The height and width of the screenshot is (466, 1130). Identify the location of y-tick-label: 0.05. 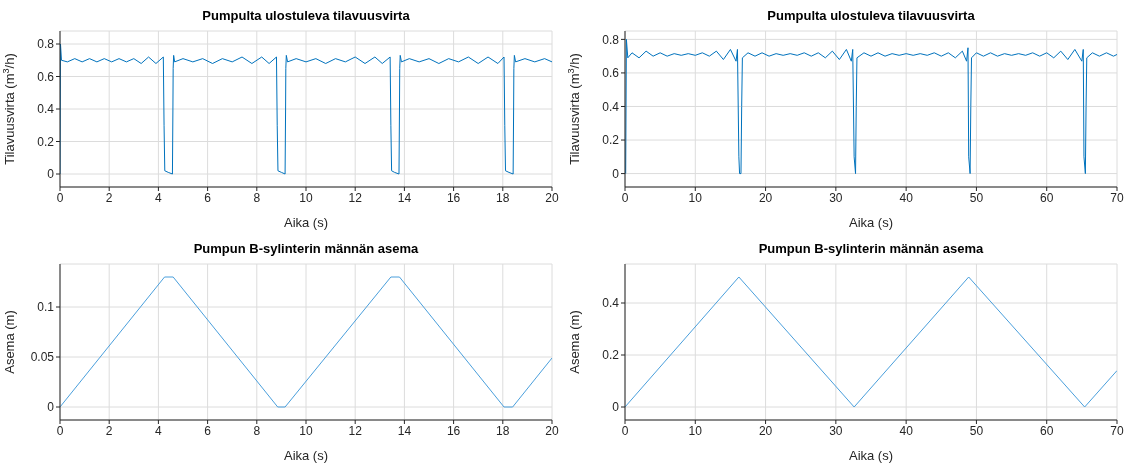
(42, 357).